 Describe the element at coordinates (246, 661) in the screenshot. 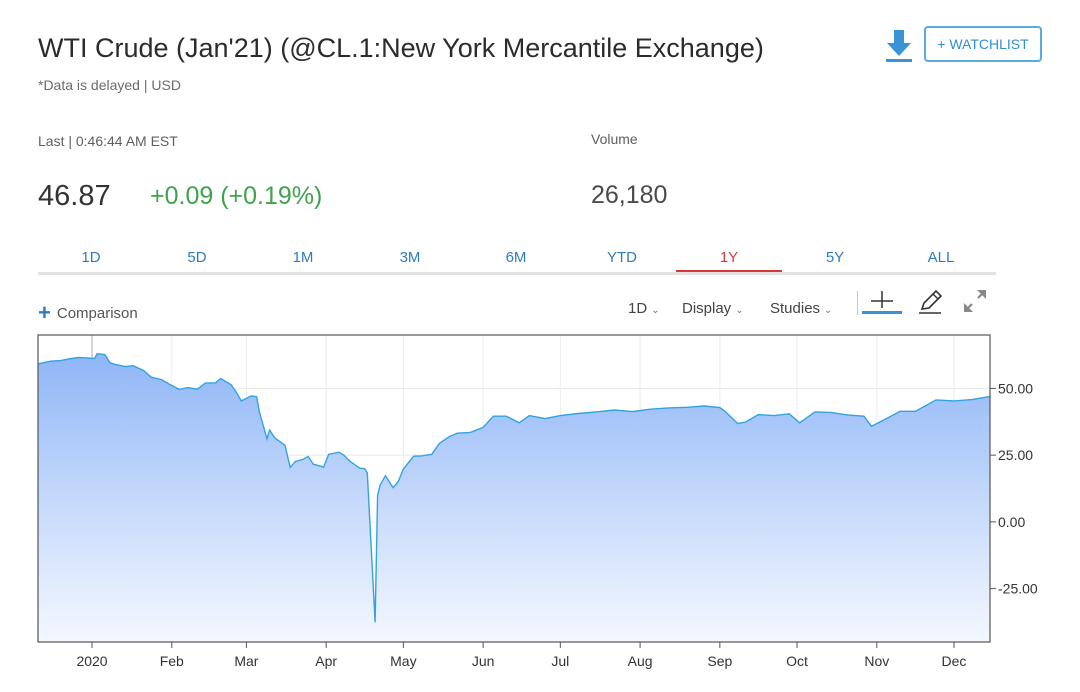

I see `x-tick-label: Mar` at that location.